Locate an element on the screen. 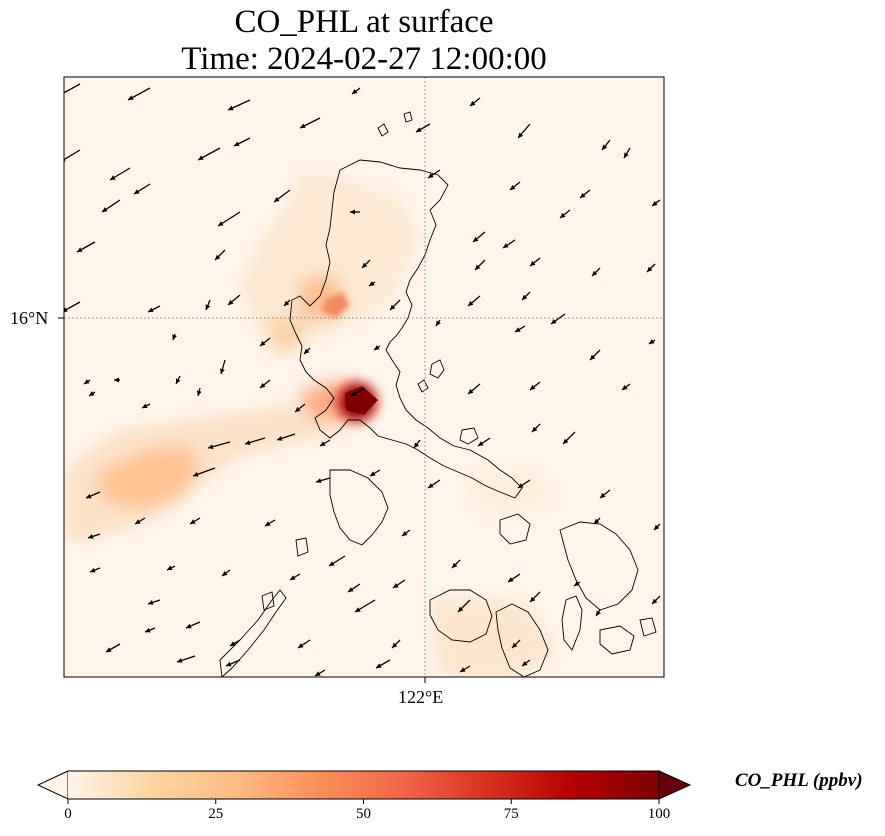  cebu-coastline is located at coordinates (572, 623).